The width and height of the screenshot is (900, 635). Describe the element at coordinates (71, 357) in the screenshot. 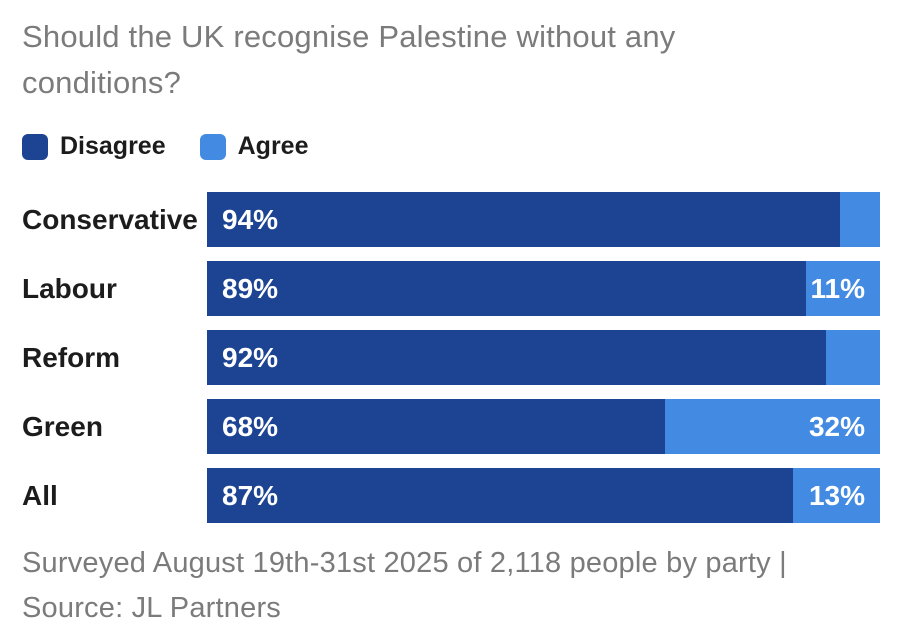

I see `category-label: Reform` at that location.